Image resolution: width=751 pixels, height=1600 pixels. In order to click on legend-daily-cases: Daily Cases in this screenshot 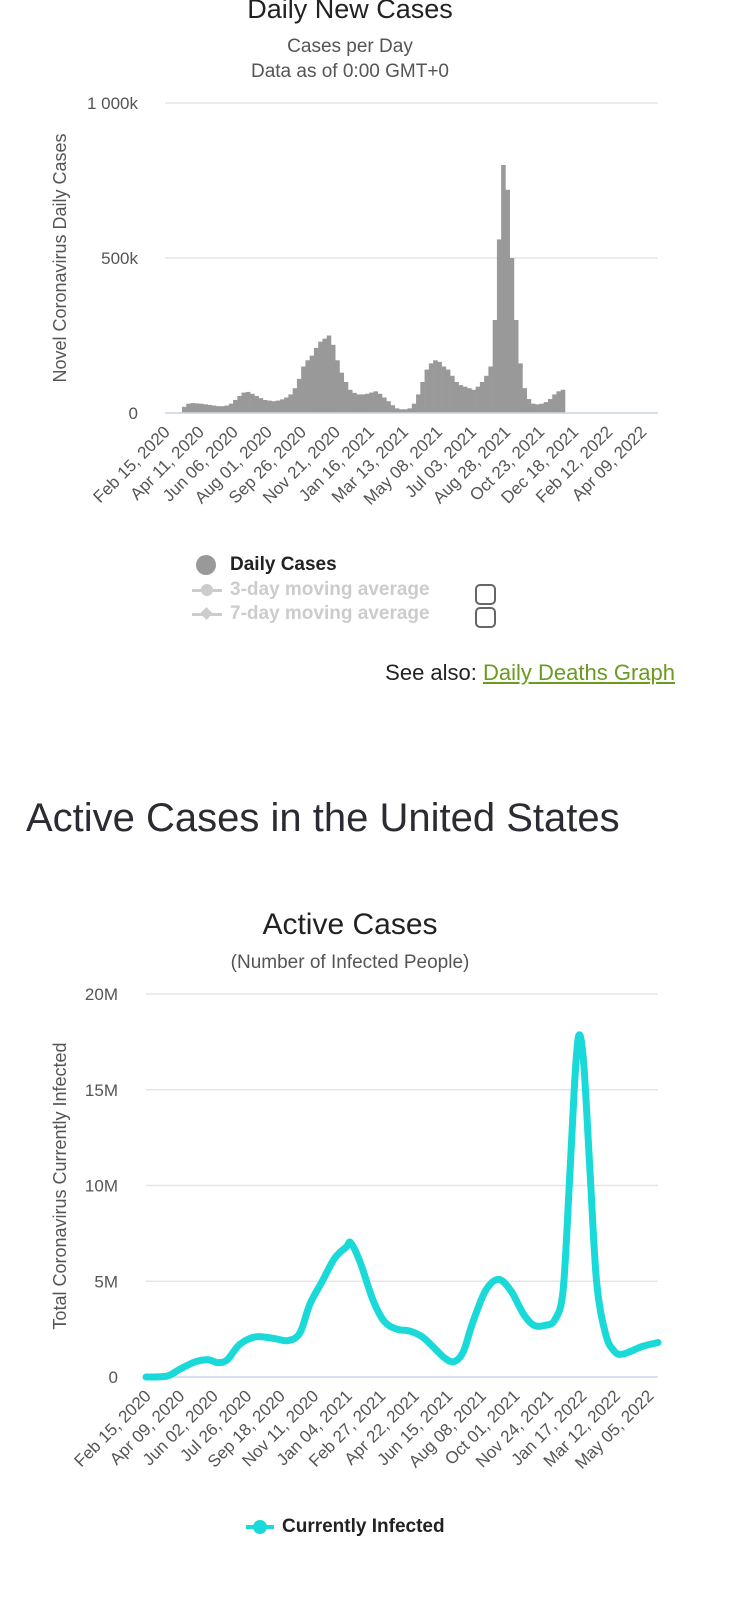, I will do `click(265, 565)`.